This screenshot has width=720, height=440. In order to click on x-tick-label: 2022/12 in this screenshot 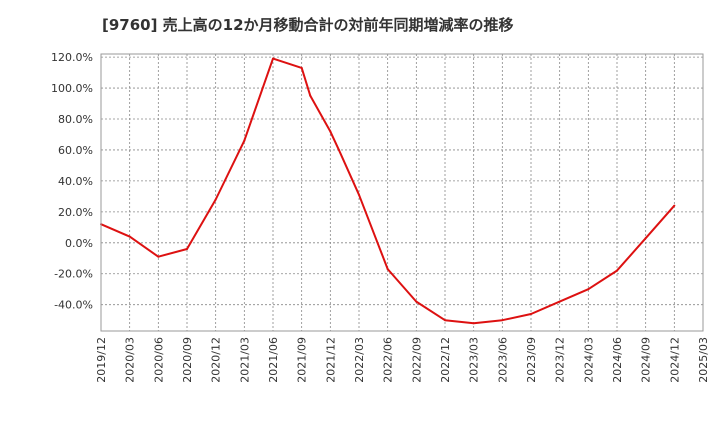, I will do `click(445, 360)`.